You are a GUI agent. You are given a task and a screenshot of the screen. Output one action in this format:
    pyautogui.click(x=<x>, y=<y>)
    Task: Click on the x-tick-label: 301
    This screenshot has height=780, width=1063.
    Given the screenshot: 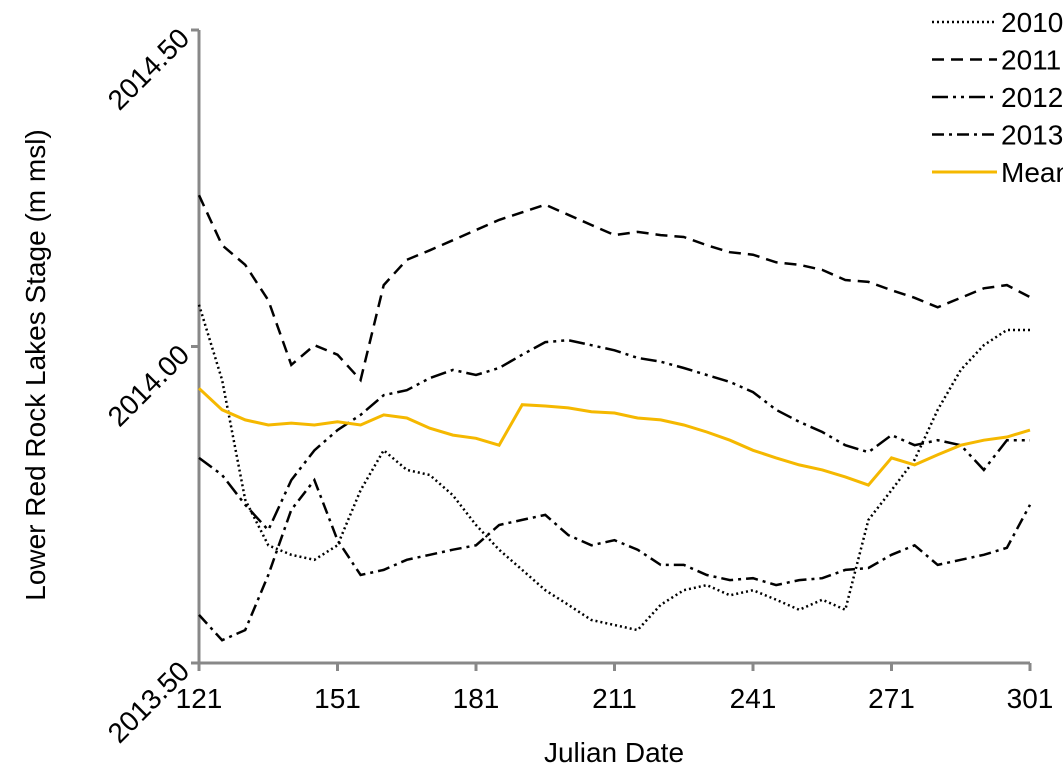 What is the action you would take?
    pyautogui.click(x=1030, y=698)
    